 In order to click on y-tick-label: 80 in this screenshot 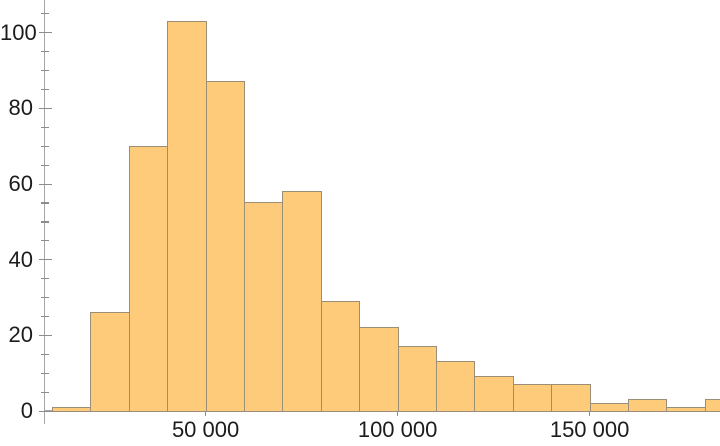, I will do `click(20, 108)`.